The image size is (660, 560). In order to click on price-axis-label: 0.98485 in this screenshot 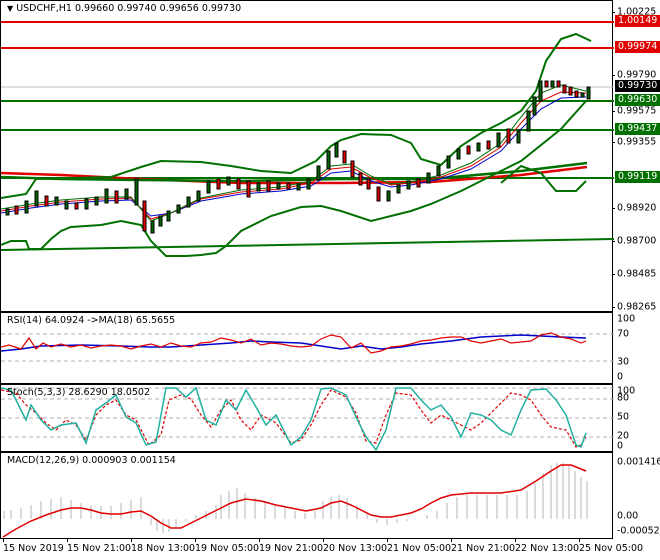, I will do `click(637, 274)`.